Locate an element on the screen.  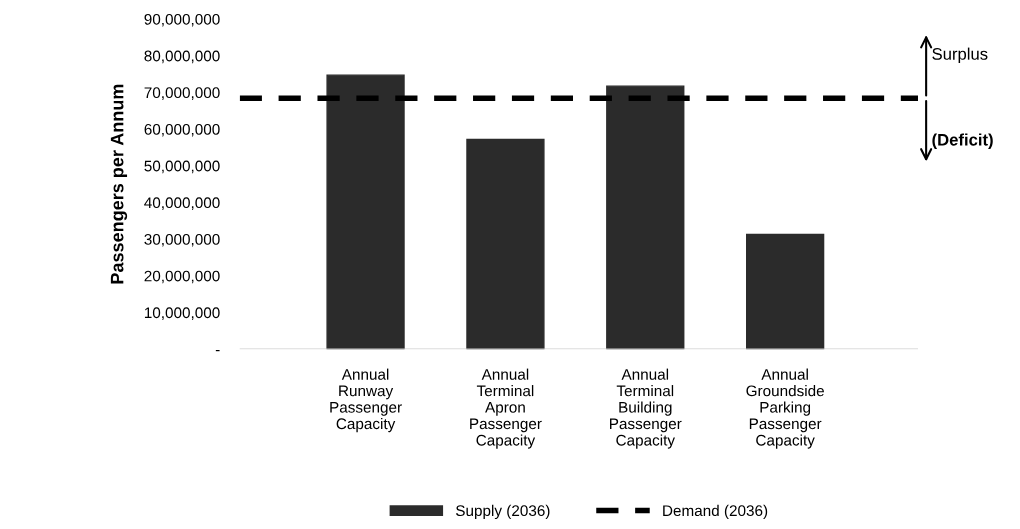
y-tick-label: 20,000,000 is located at coordinates (182, 277).